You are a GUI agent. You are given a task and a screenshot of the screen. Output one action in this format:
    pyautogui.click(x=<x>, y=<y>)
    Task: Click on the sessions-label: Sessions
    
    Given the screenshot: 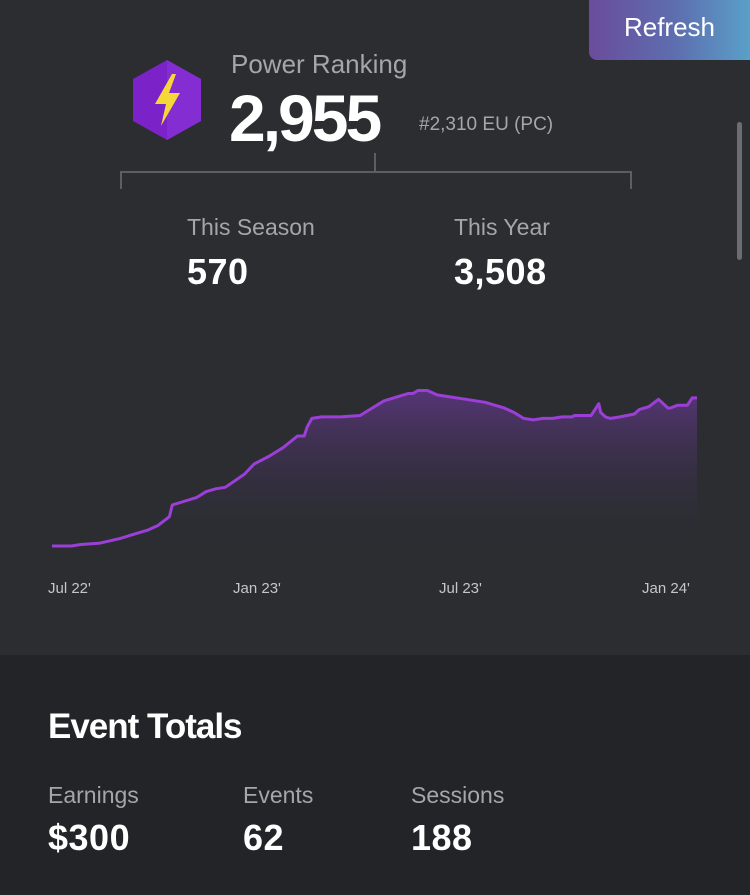 What is the action you would take?
    pyautogui.click(x=458, y=795)
    